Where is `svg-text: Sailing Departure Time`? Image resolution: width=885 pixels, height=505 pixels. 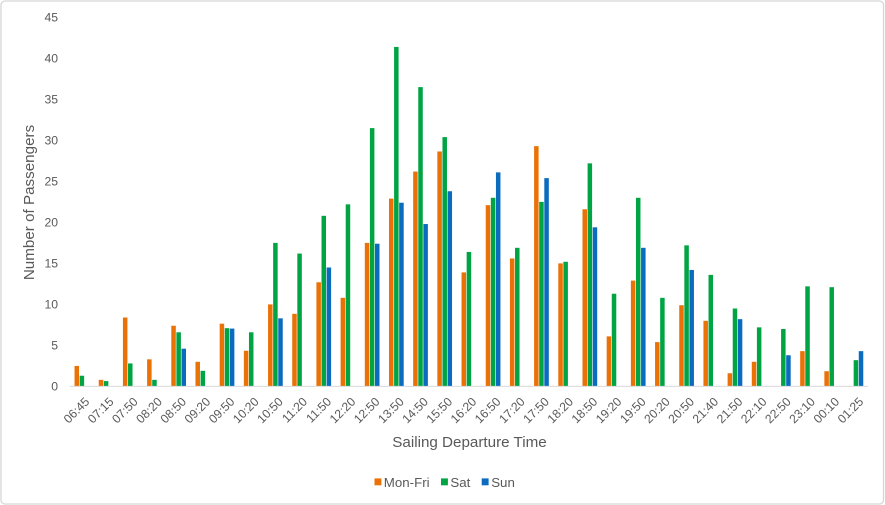 svg-text: Sailing Departure Time is located at coordinates (469, 442).